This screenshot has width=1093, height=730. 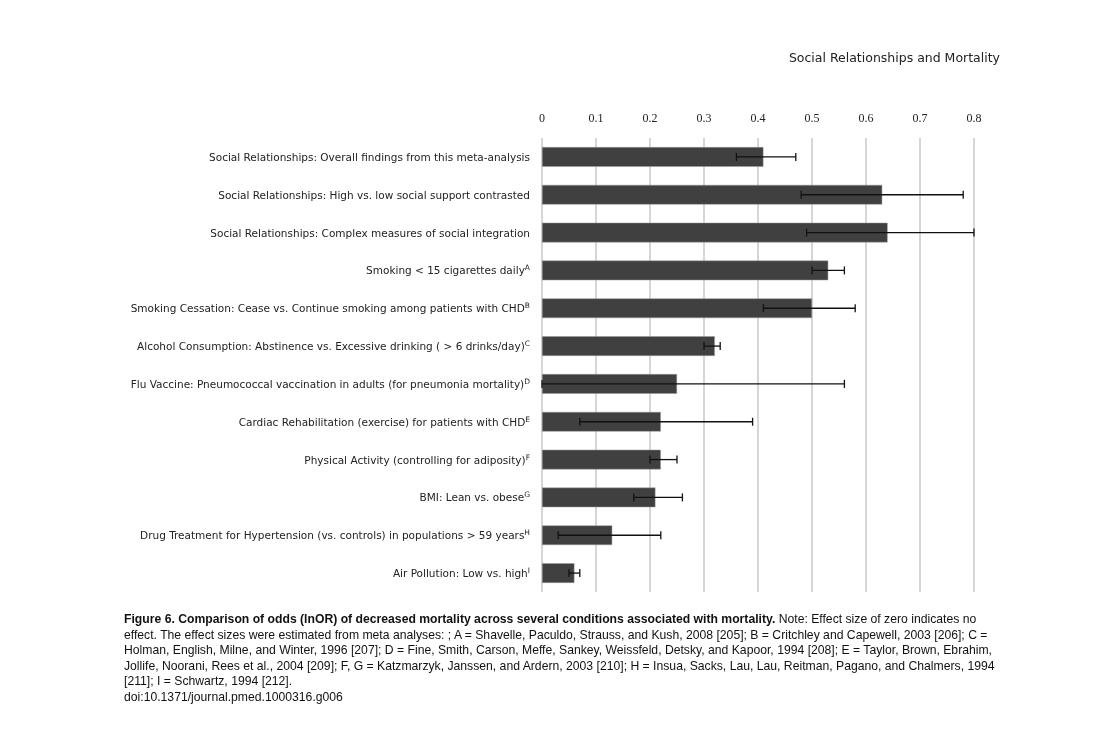 What do you see at coordinates (330, 308) in the screenshot?
I see `y-tick-label: Smoking Cessation: Cease vs. Continue smoking among patients with CHD$^{B}$` at bounding box center [330, 308].